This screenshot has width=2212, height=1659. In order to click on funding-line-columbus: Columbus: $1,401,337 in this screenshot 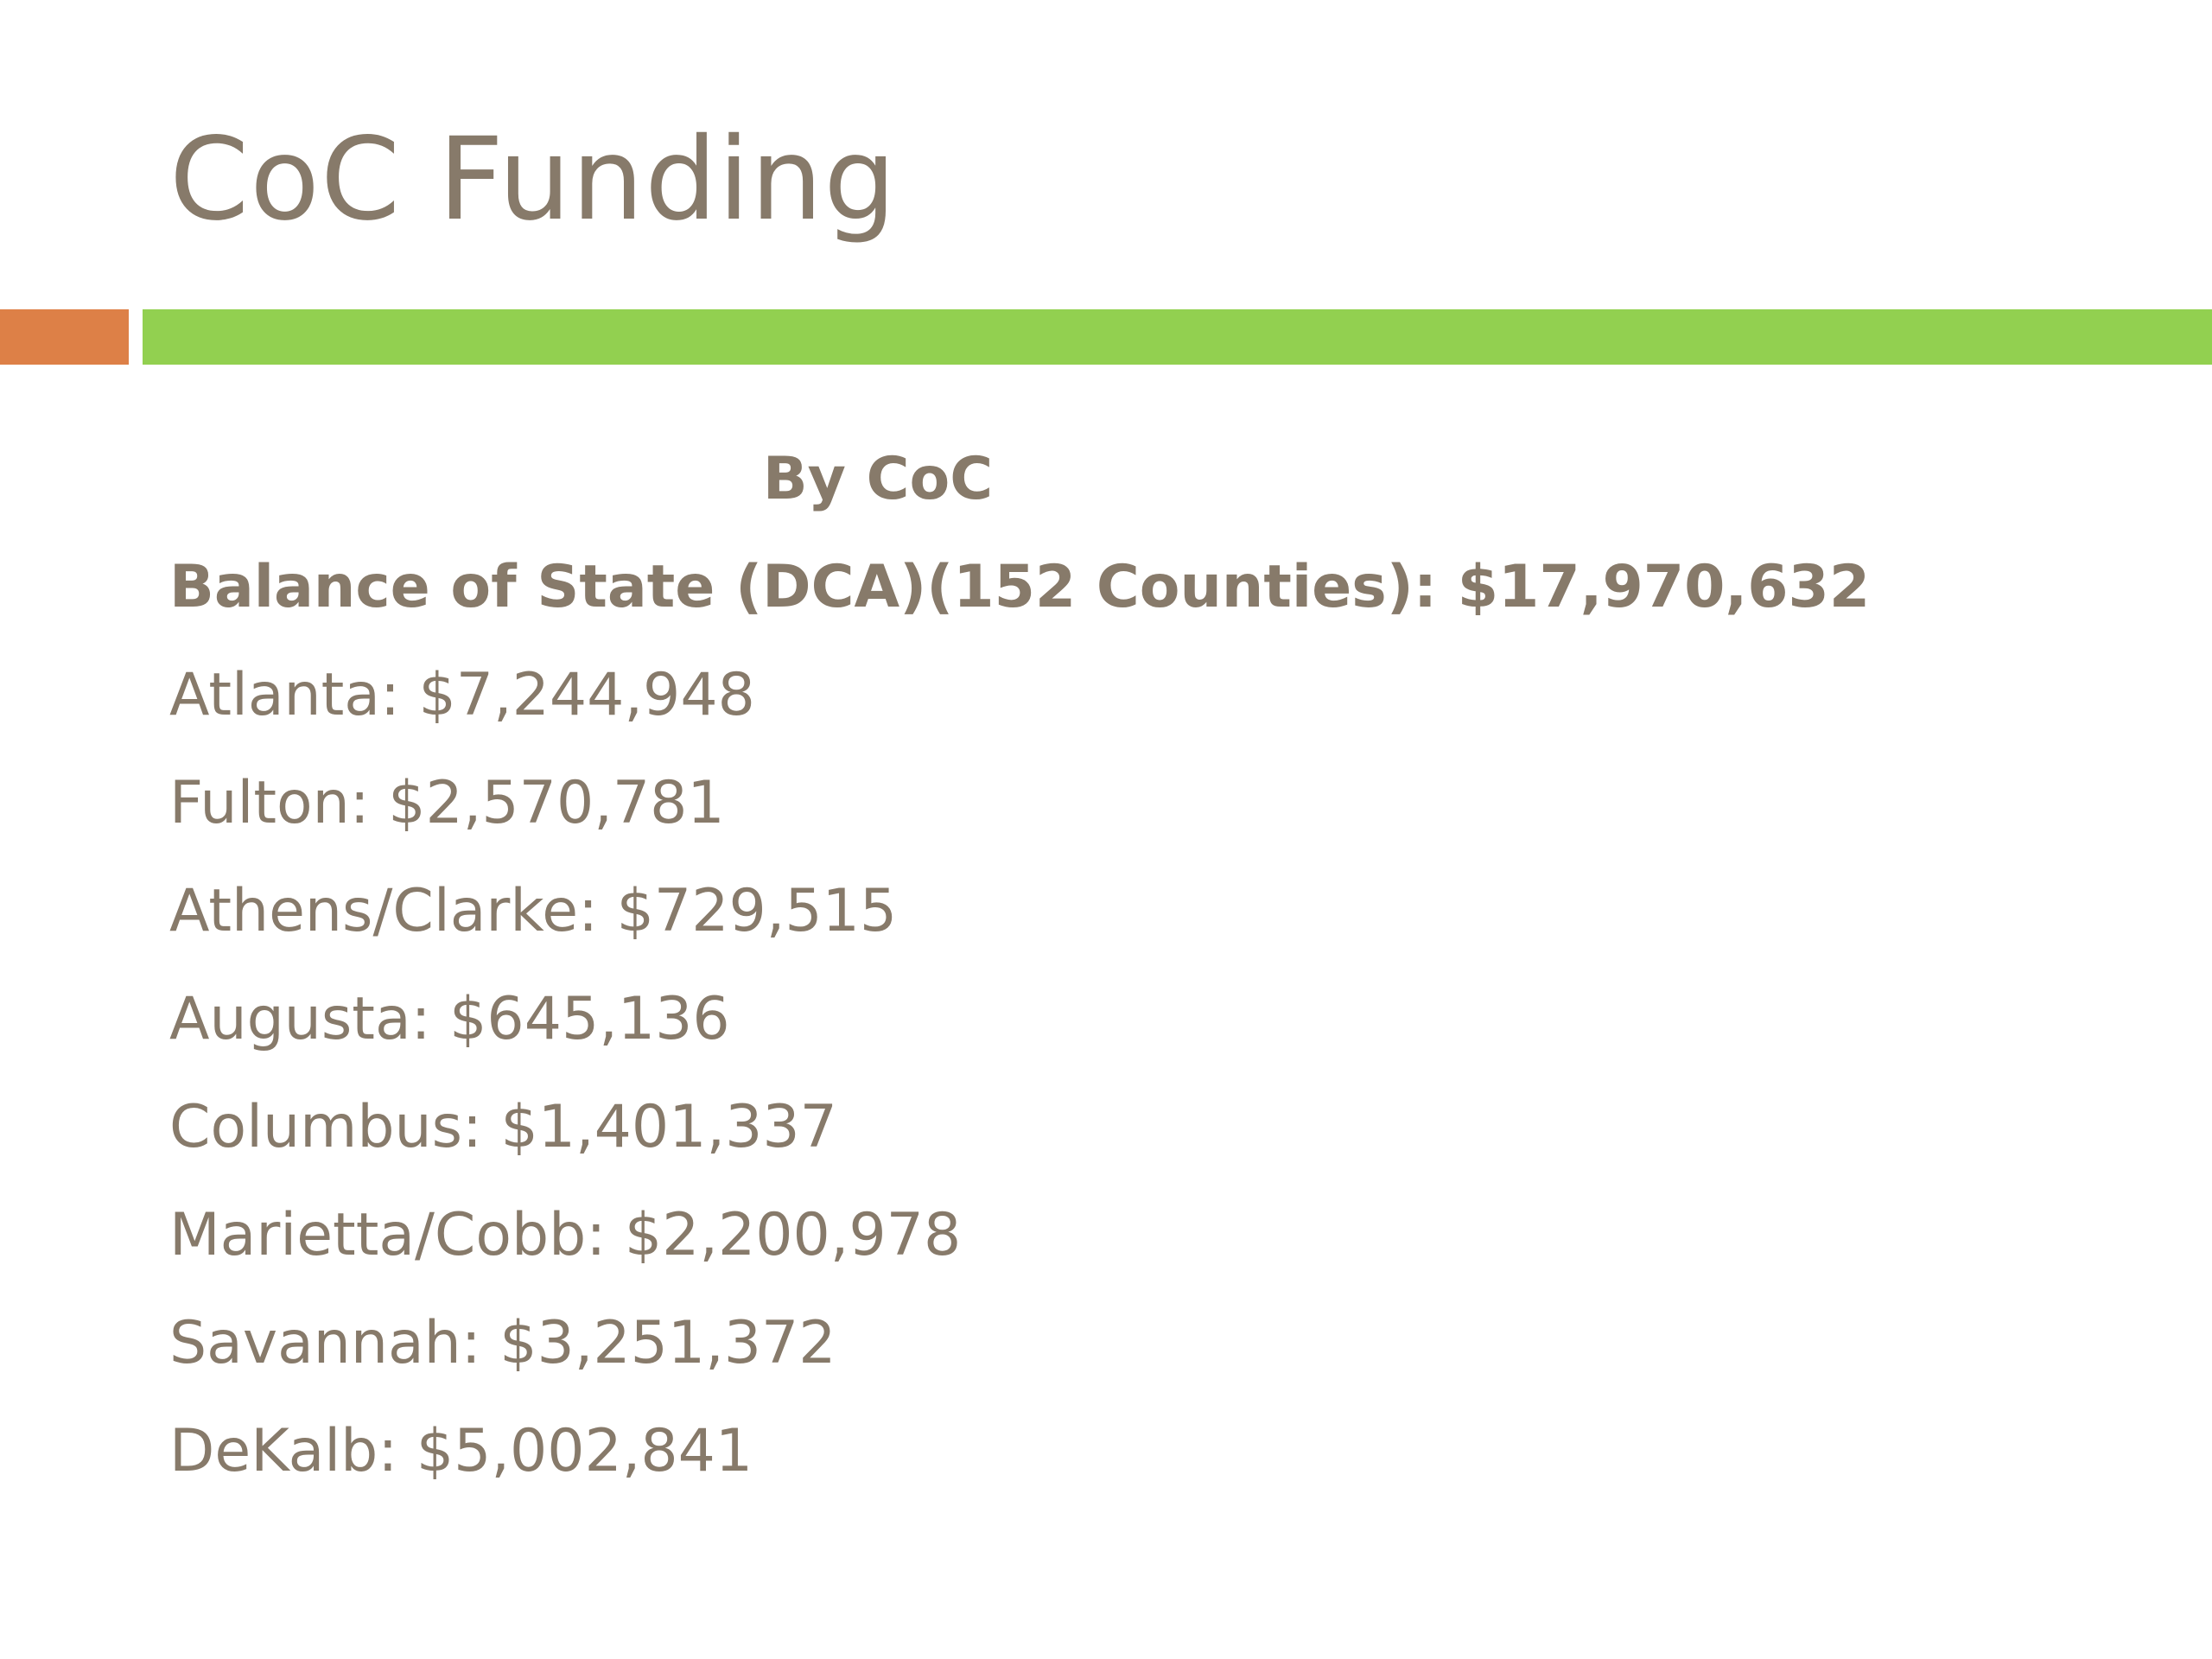, I will do `click(503, 1127)`.